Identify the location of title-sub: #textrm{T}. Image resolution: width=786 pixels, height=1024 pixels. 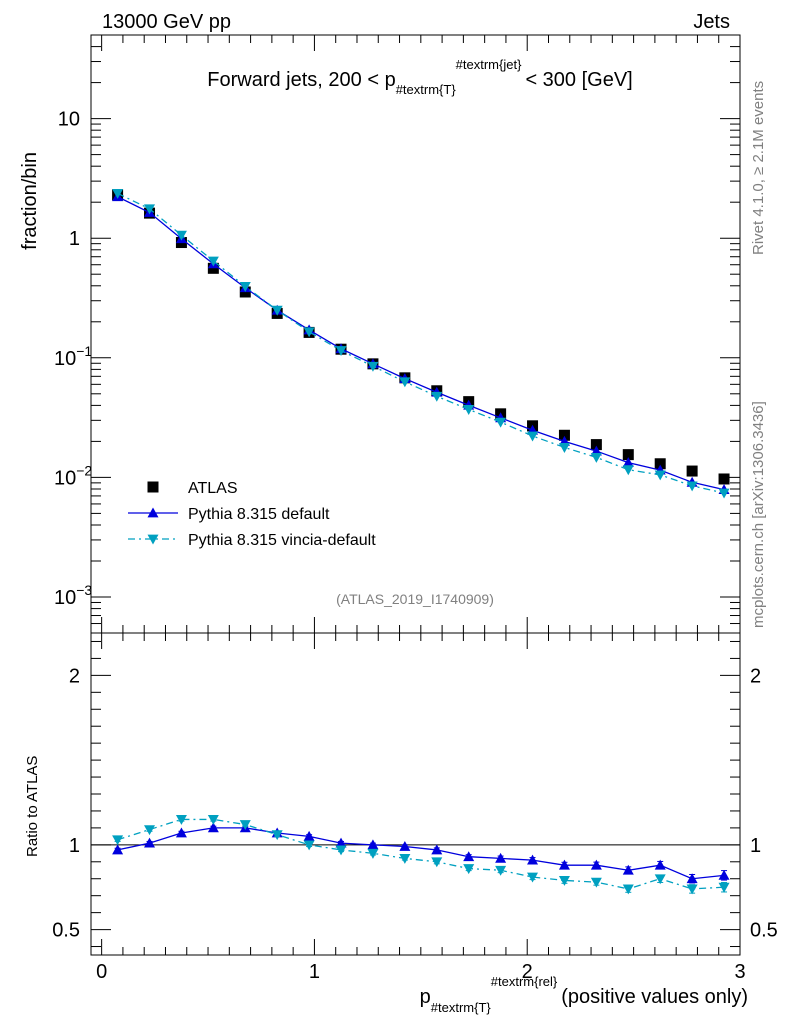
(426, 89).